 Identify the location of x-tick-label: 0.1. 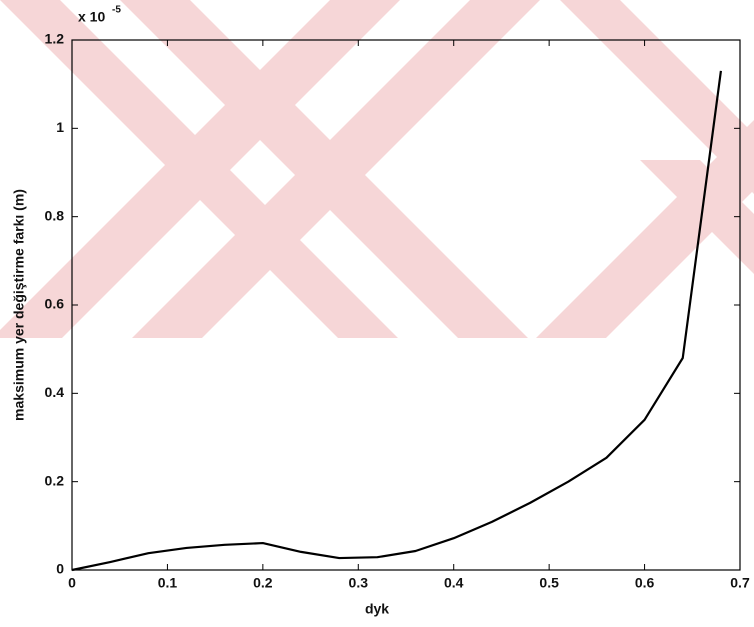
(168, 583).